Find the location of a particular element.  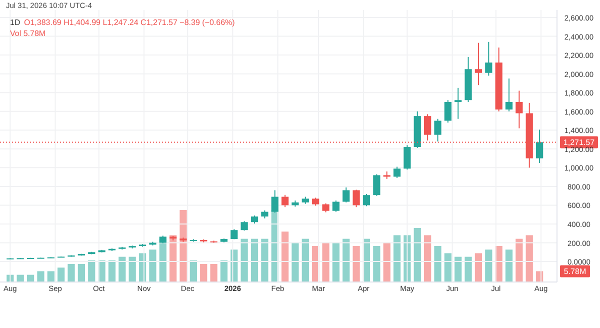

text: 5.78M is located at coordinates (575, 271).